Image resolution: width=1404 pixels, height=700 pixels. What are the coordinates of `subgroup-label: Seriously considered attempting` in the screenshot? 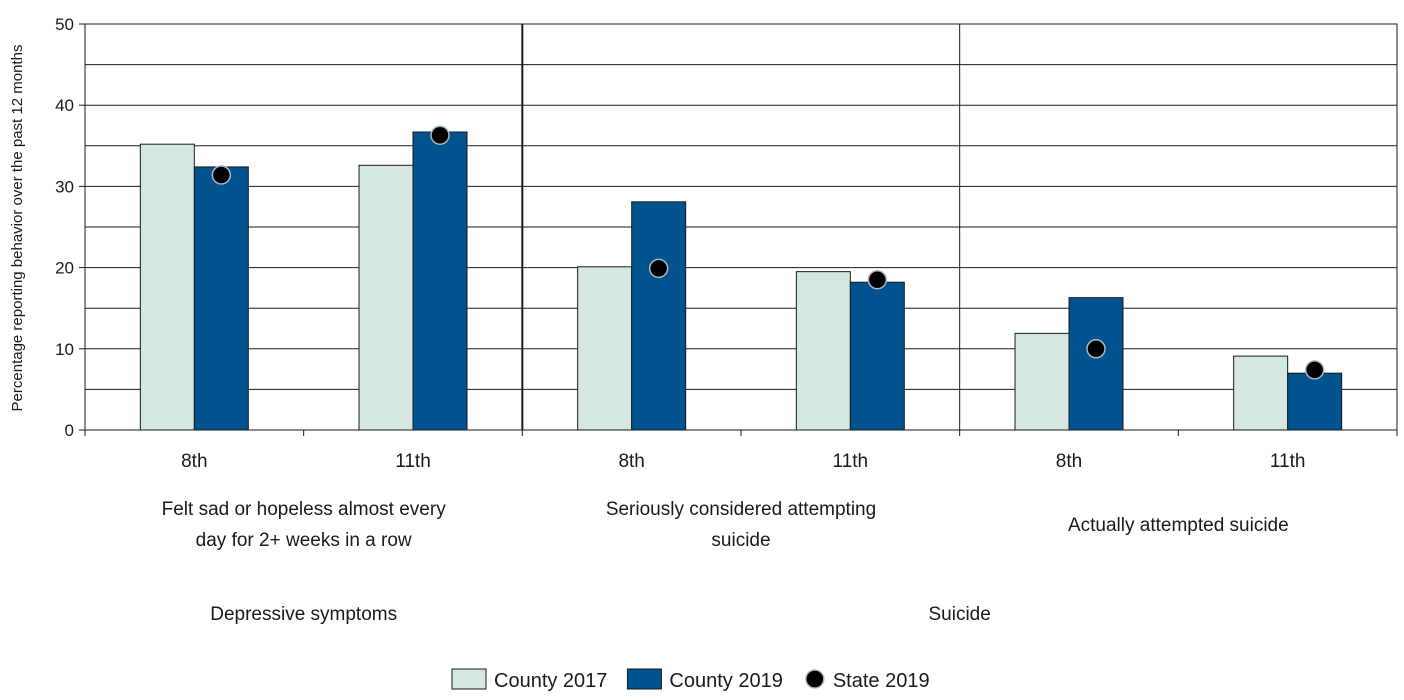 It's located at (741, 509).